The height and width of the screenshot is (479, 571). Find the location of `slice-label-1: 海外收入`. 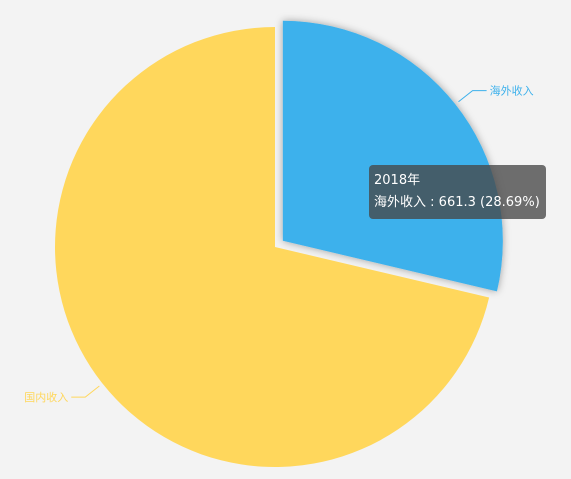

slice-label-1: 海外收入 is located at coordinates (512, 91).